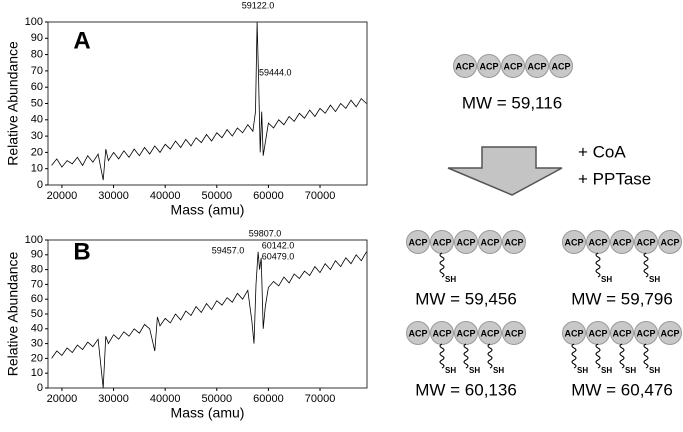  What do you see at coordinates (37, 71) in the screenshot?
I see `y-tick-label: 70` at bounding box center [37, 71].